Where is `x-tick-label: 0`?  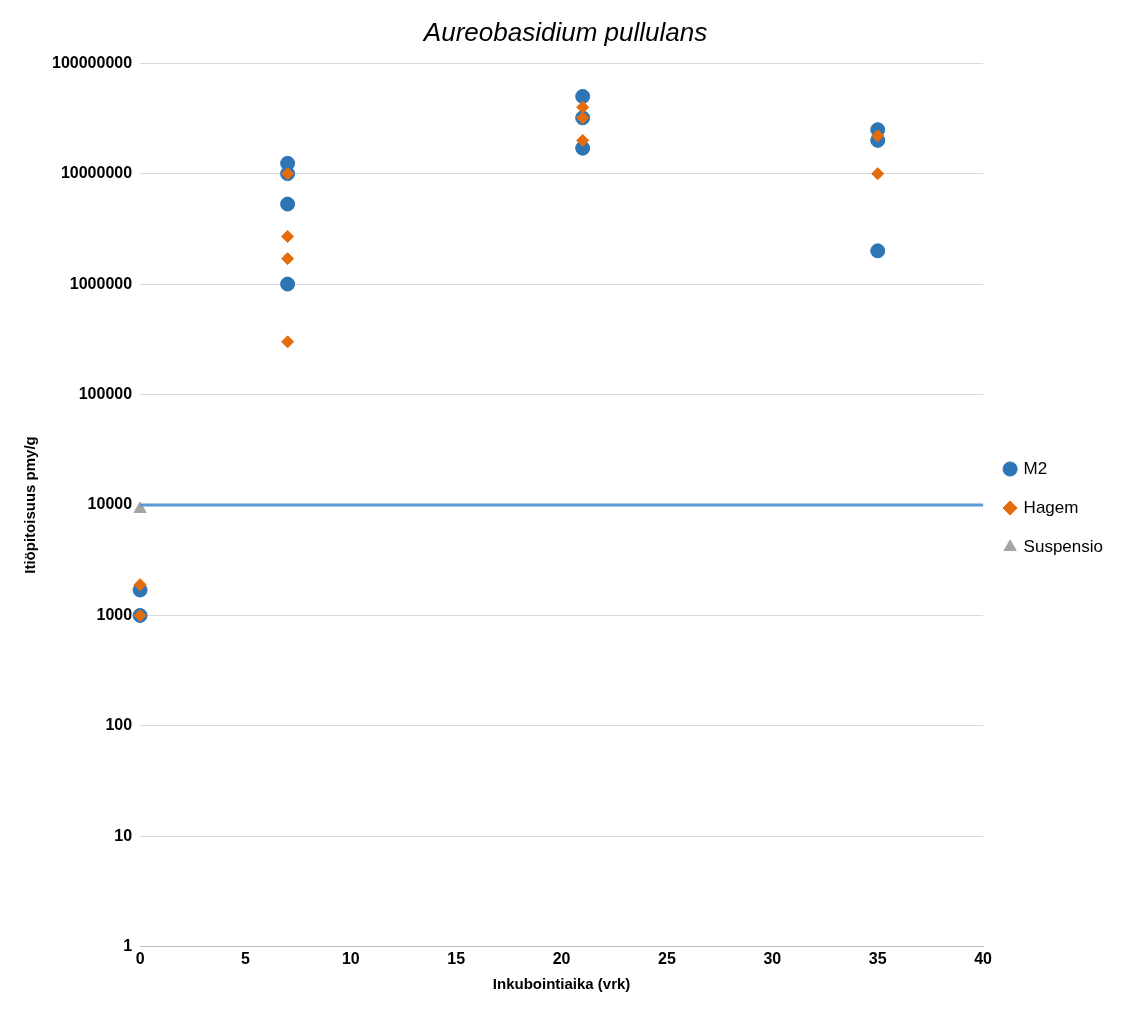 x-tick-label: 0 is located at coordinates (140, 958).